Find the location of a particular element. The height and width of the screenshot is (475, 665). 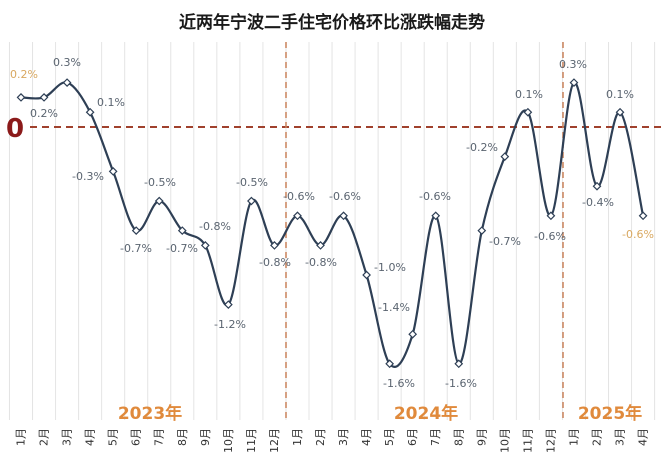

year-label-2023: 2023年 is located at coordinates (150, 413).